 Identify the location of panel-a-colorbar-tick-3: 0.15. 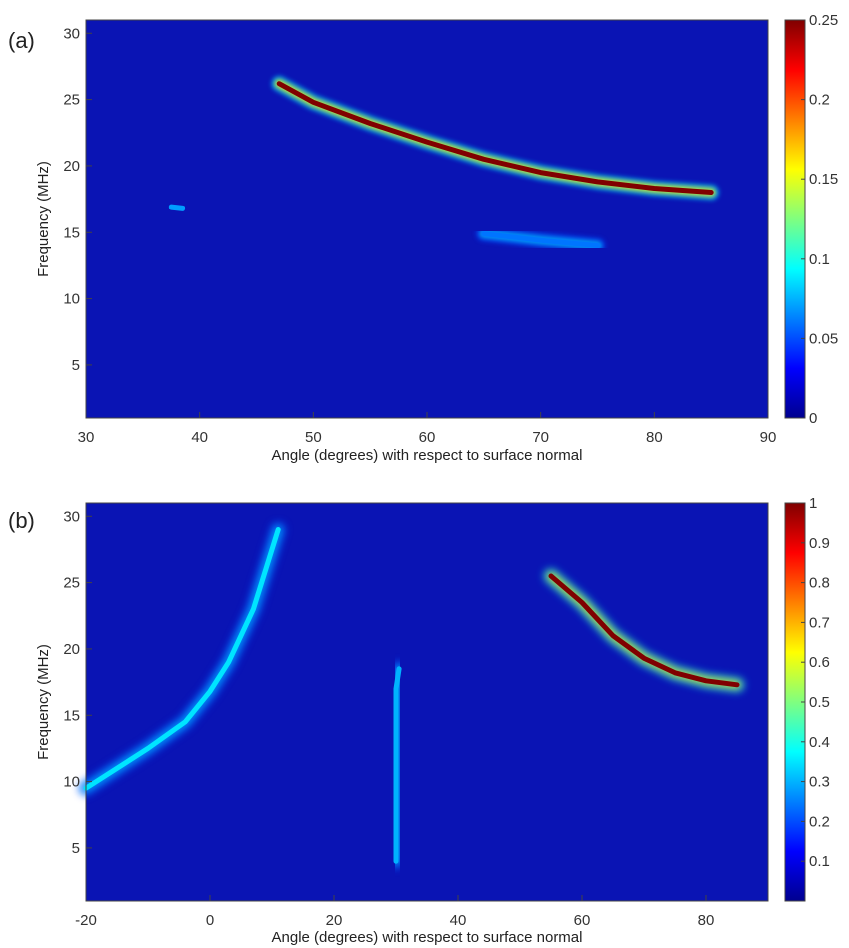
(823, 179).